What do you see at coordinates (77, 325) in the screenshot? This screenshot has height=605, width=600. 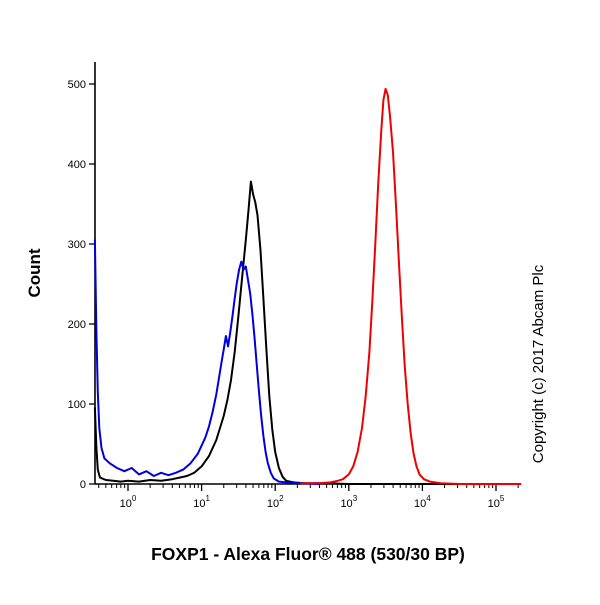 I see `y-tick-label: 200` at bounding box center [77, 325].